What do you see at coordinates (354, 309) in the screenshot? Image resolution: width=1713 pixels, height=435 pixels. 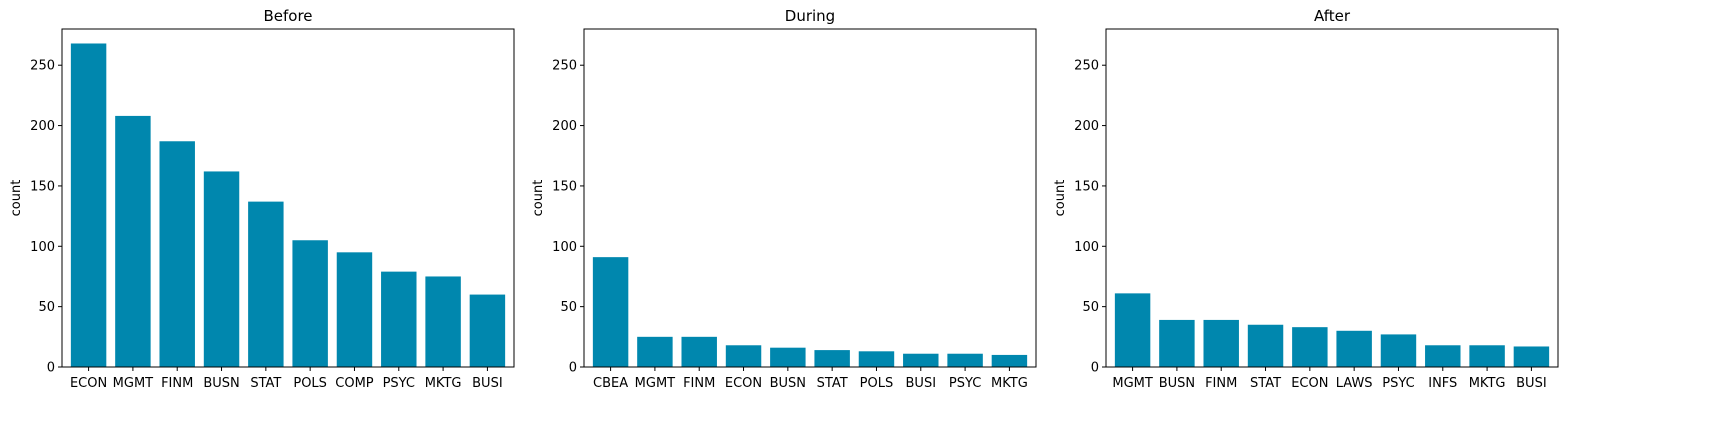 I see `bar-comp` at bounding box center [354, 309].